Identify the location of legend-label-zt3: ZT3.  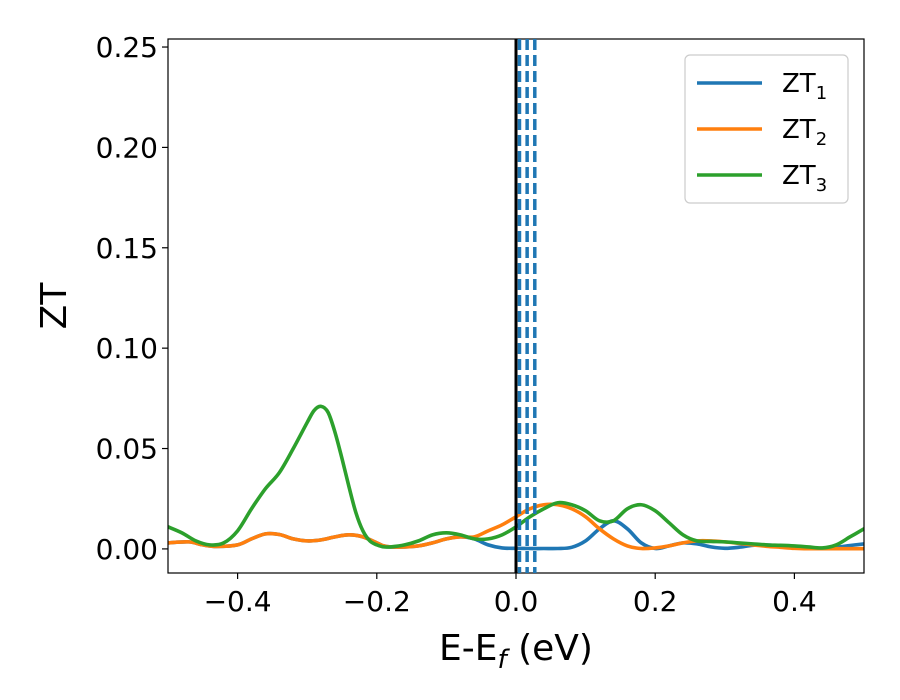
(804, 178).